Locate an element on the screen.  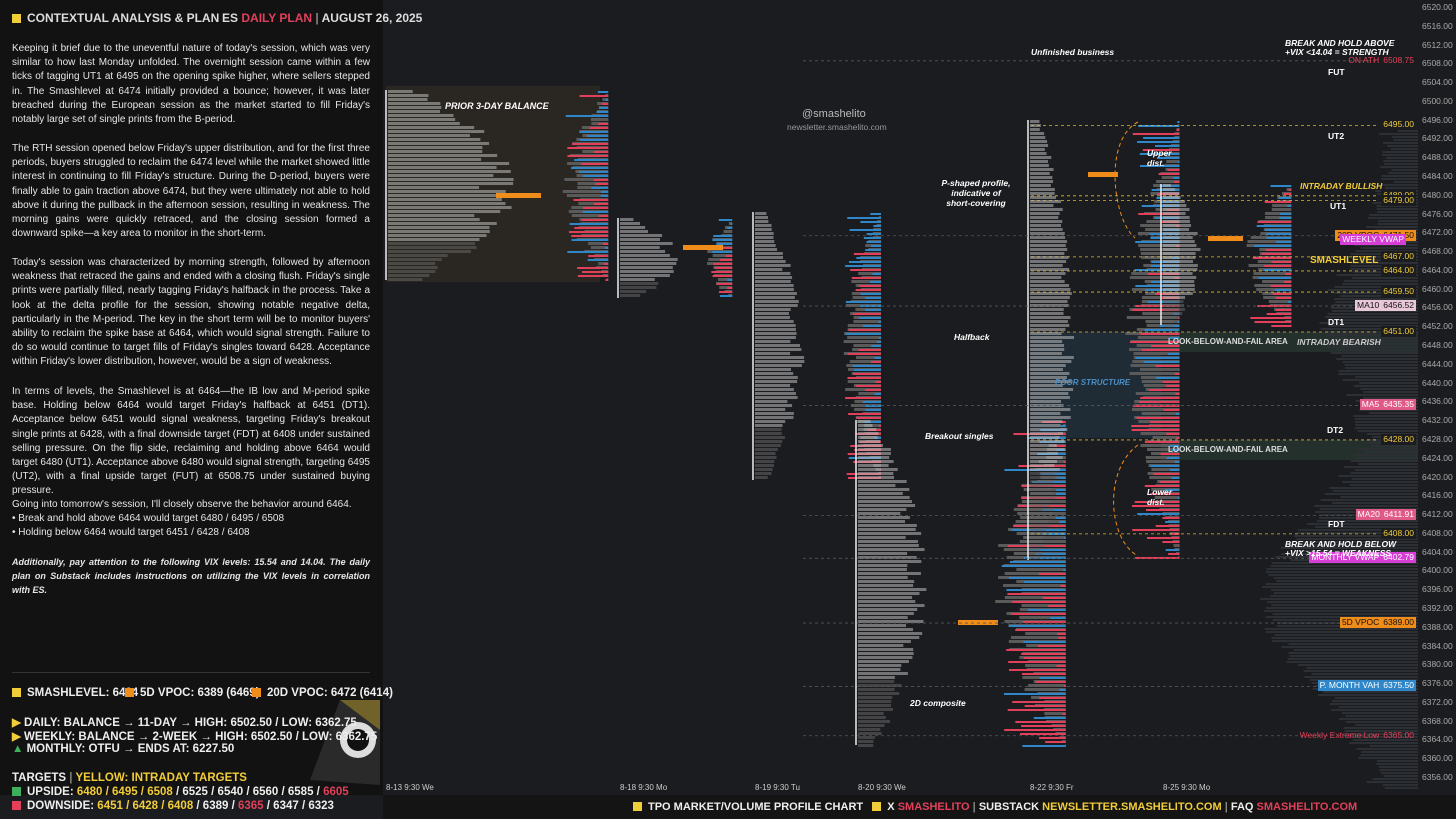
tag-label: MA10 is located at coordinates (1368, 305).